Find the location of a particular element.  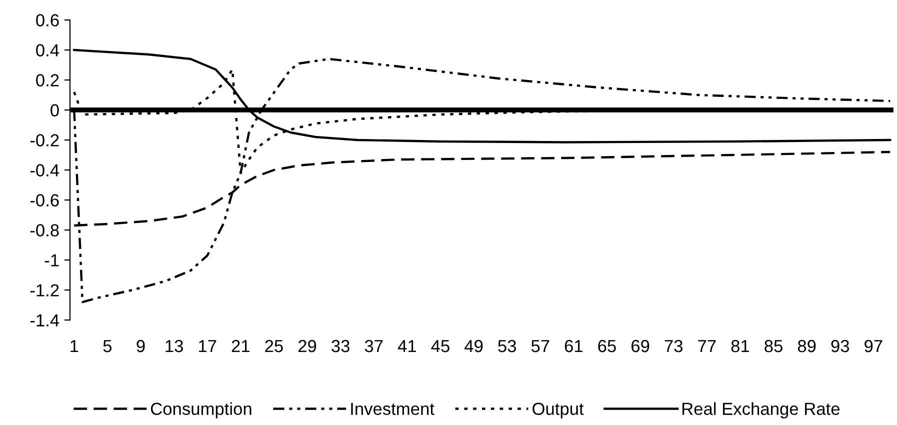

x-tick-label: 65 is located at coordinates (607, 346).